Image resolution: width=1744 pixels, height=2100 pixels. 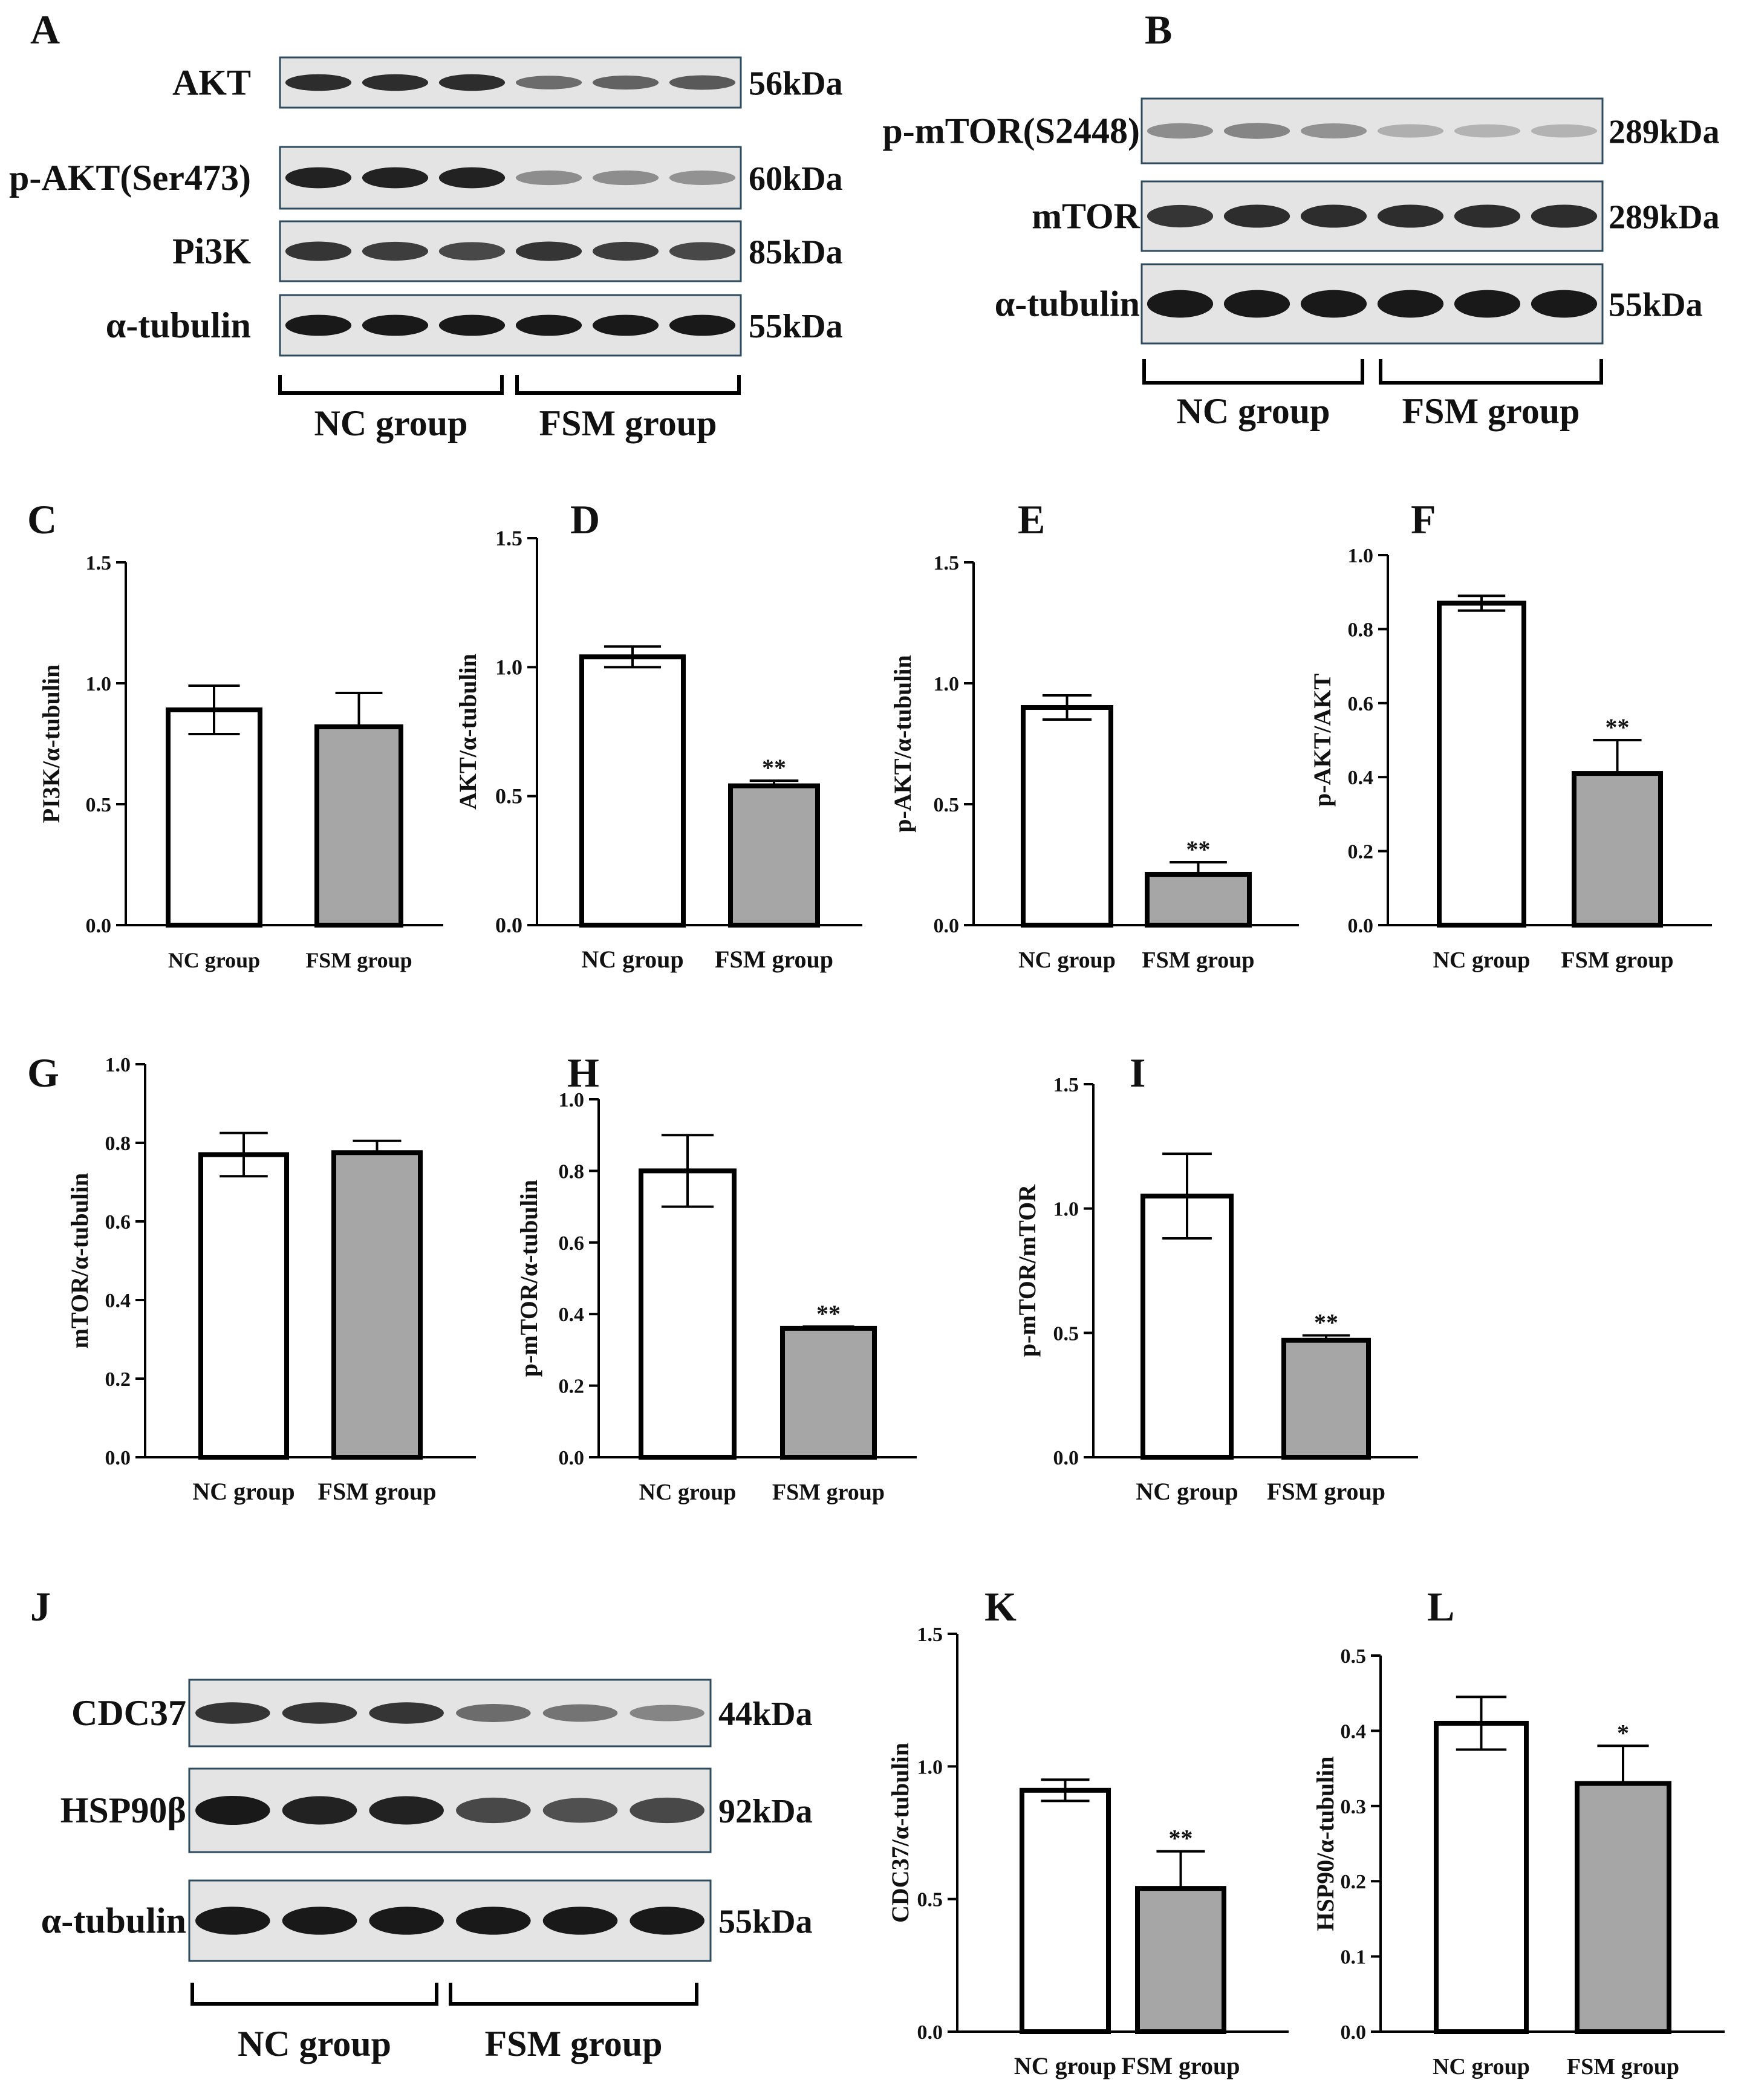 I want to click on blot-row-kda: 56kDa, so click(x=796, y=84).